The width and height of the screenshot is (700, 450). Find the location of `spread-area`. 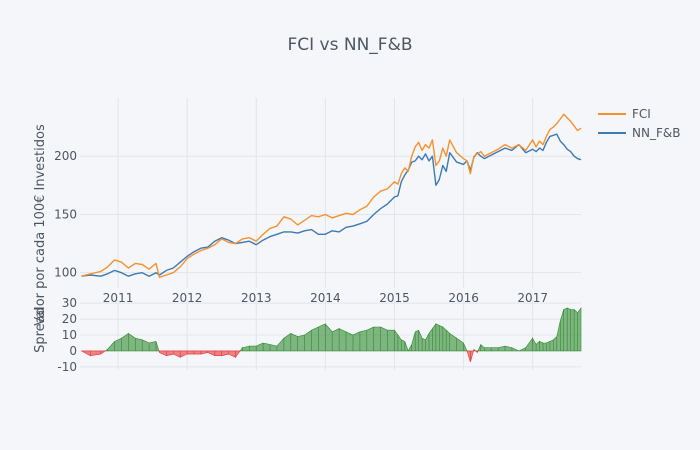

spread-area is located at coordinates (331, 335).